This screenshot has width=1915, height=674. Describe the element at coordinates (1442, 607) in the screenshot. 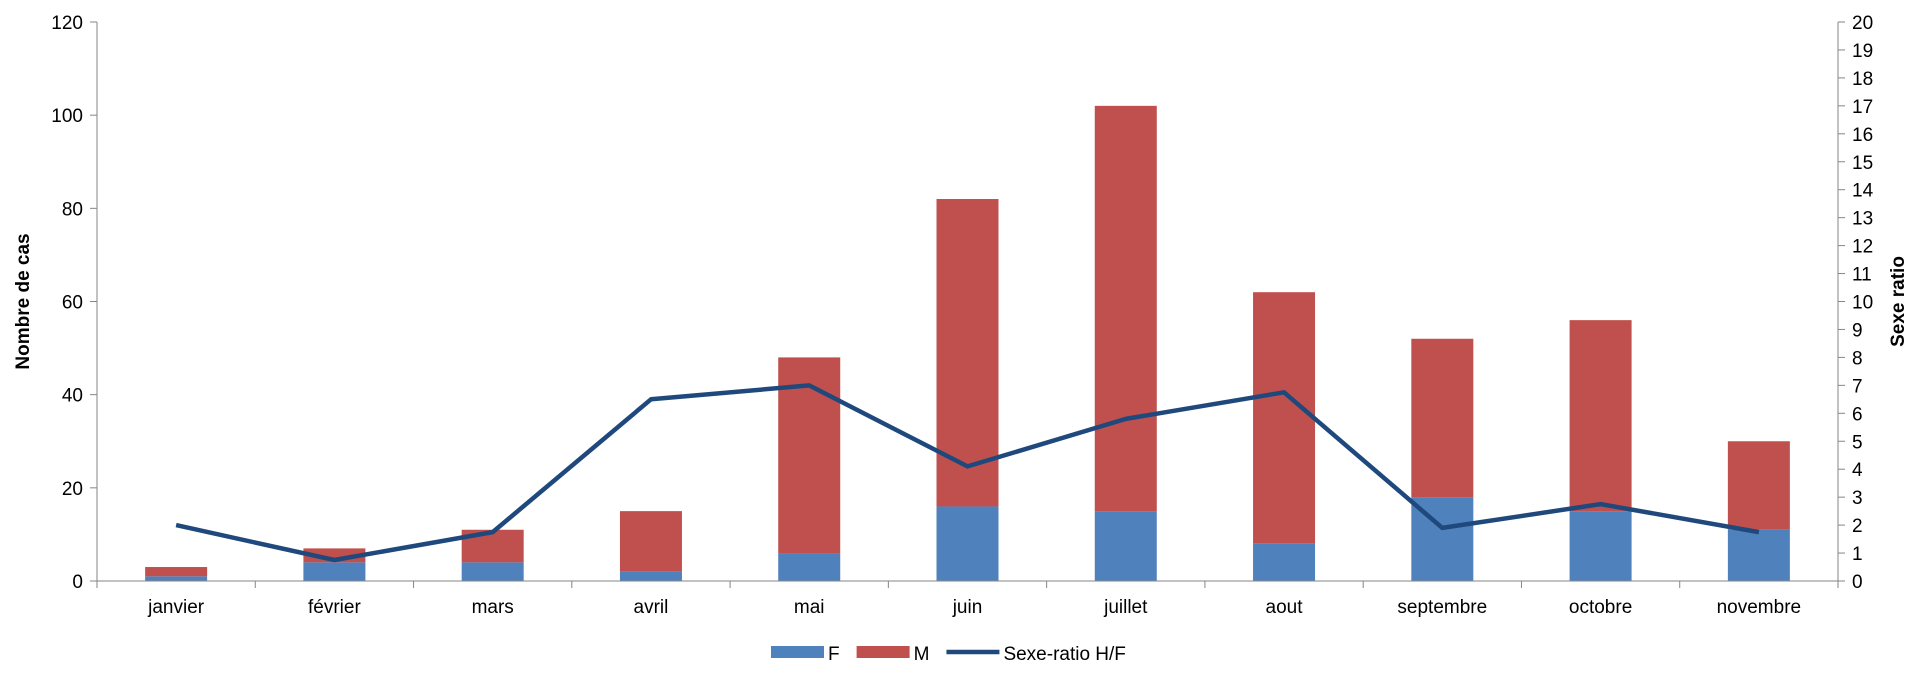

I see `x-tick-label-8: septembre` at that location.